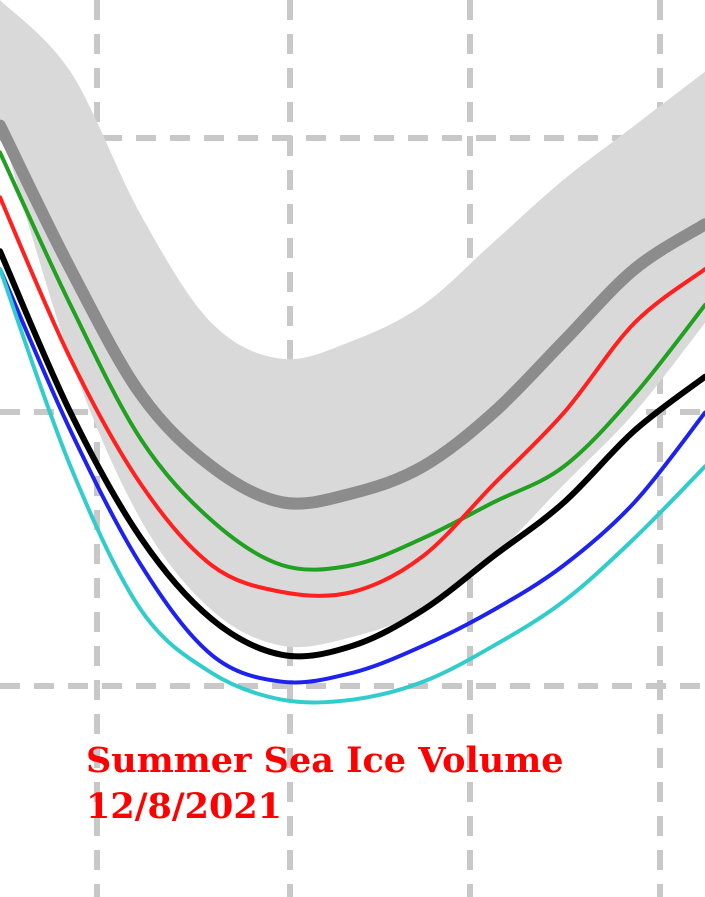 Image resolution: width=705 pixels, height=897 pixels. I want to click on caption-date: 12/8/2021, so click(184, 806).